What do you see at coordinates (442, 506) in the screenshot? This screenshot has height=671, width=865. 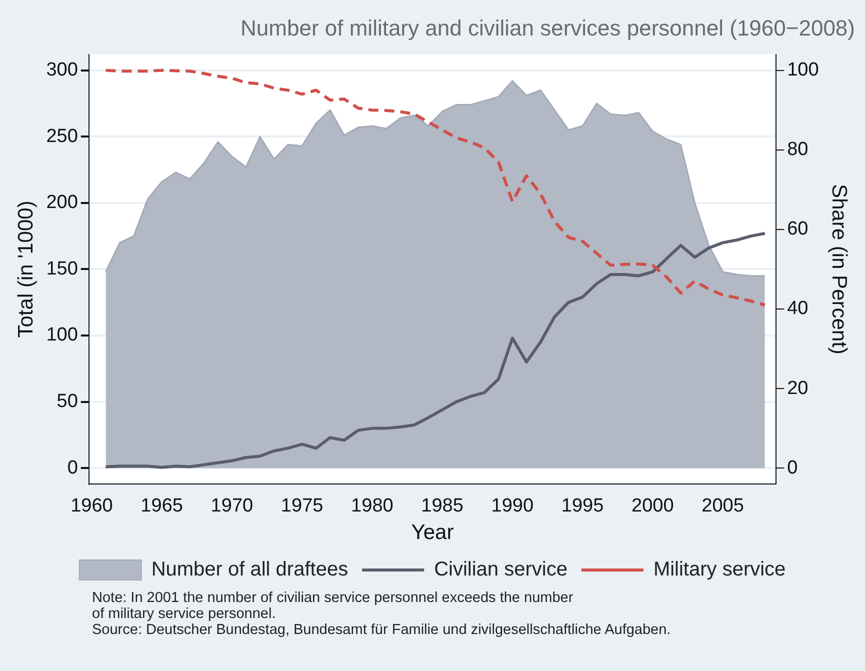 I see `x-tick-label: 1985` at bounding box center [442, 506].